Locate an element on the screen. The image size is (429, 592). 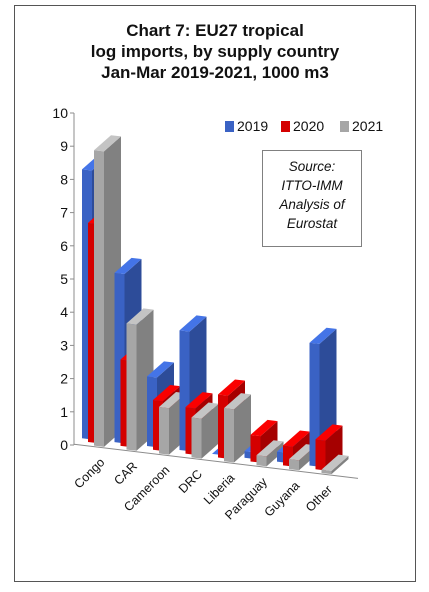
x-tick-label: CAR is located at coordinates (125, 473).